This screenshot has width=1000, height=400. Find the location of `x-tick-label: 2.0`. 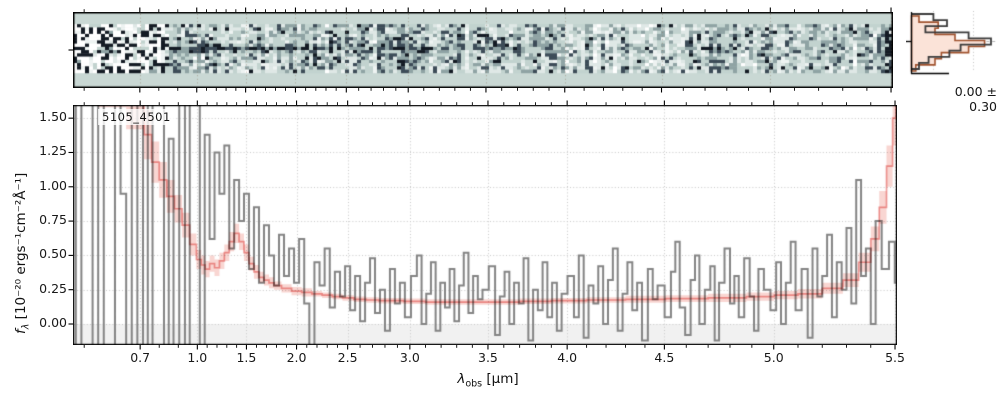

x-tick-label: 2.0 is located at coordinates (296, 357).